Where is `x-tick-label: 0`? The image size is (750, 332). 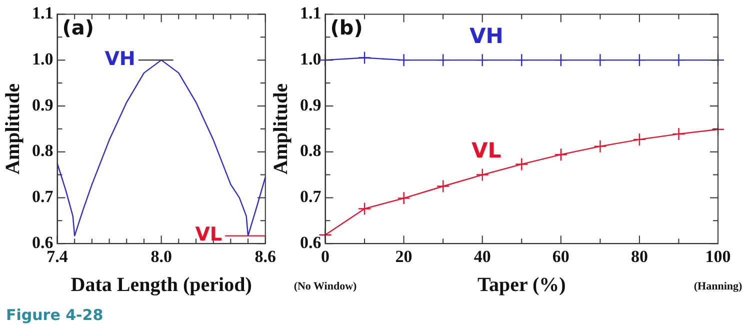 x-tick-label: 0 is located at coordinates (325, 256).